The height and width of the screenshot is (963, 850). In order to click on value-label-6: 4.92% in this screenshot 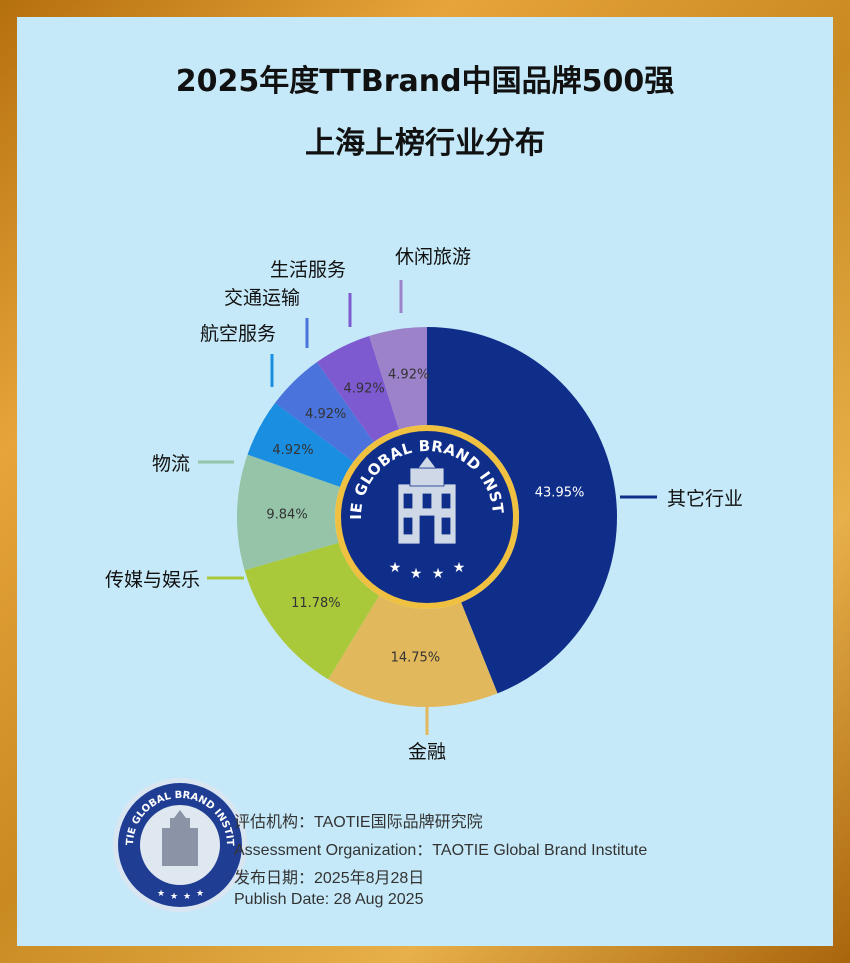, I will do `click(325, 414)`.